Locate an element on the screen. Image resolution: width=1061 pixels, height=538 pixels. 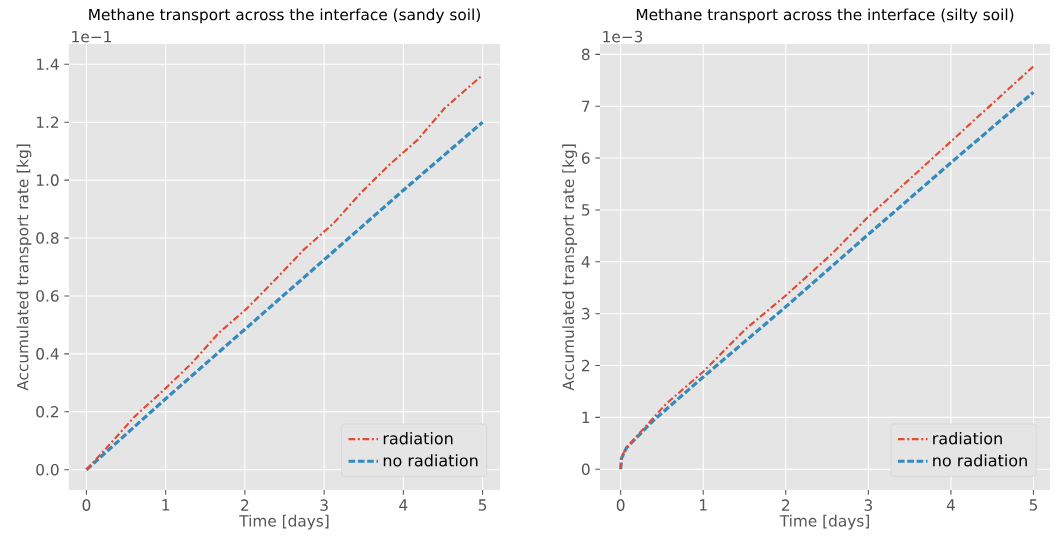
chart-title: Methane transport across the interface (sandy soil) is located at coordinates (284, 16).